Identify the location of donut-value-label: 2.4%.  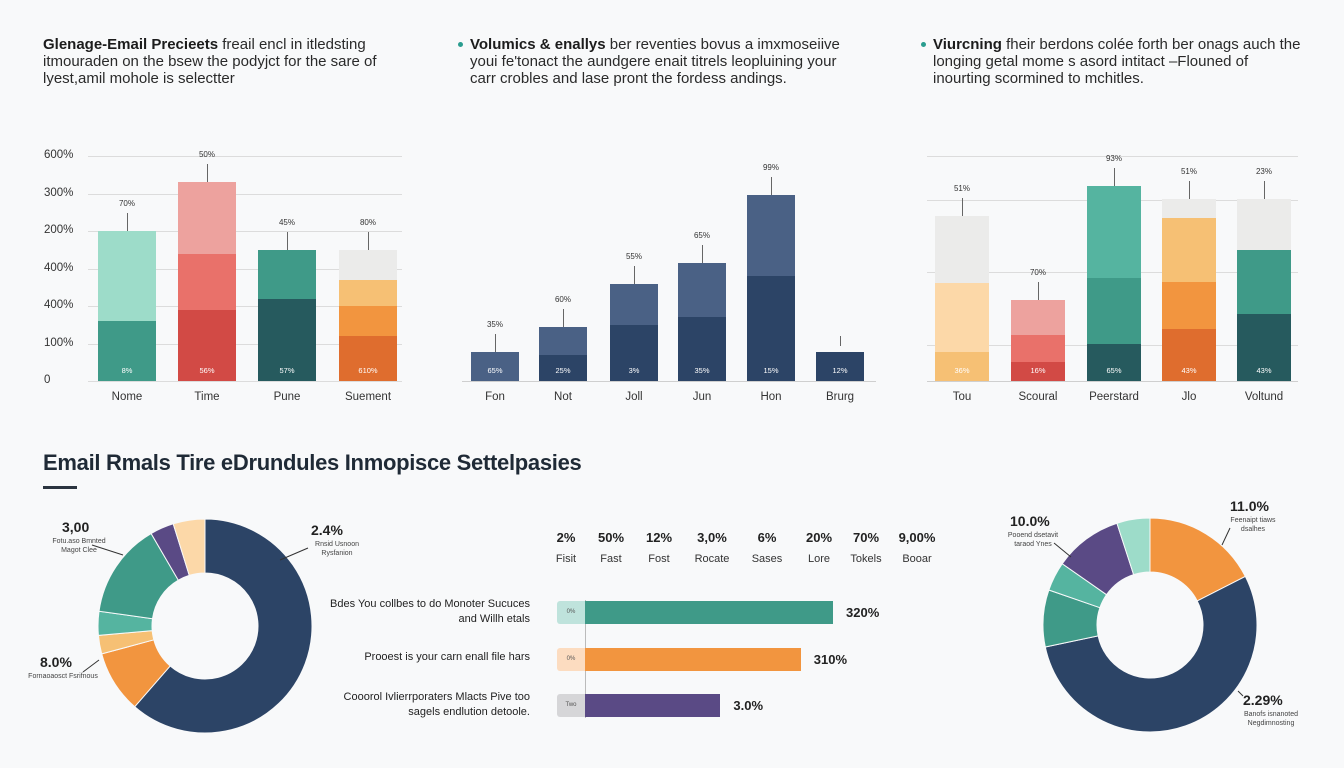
(327, 530).